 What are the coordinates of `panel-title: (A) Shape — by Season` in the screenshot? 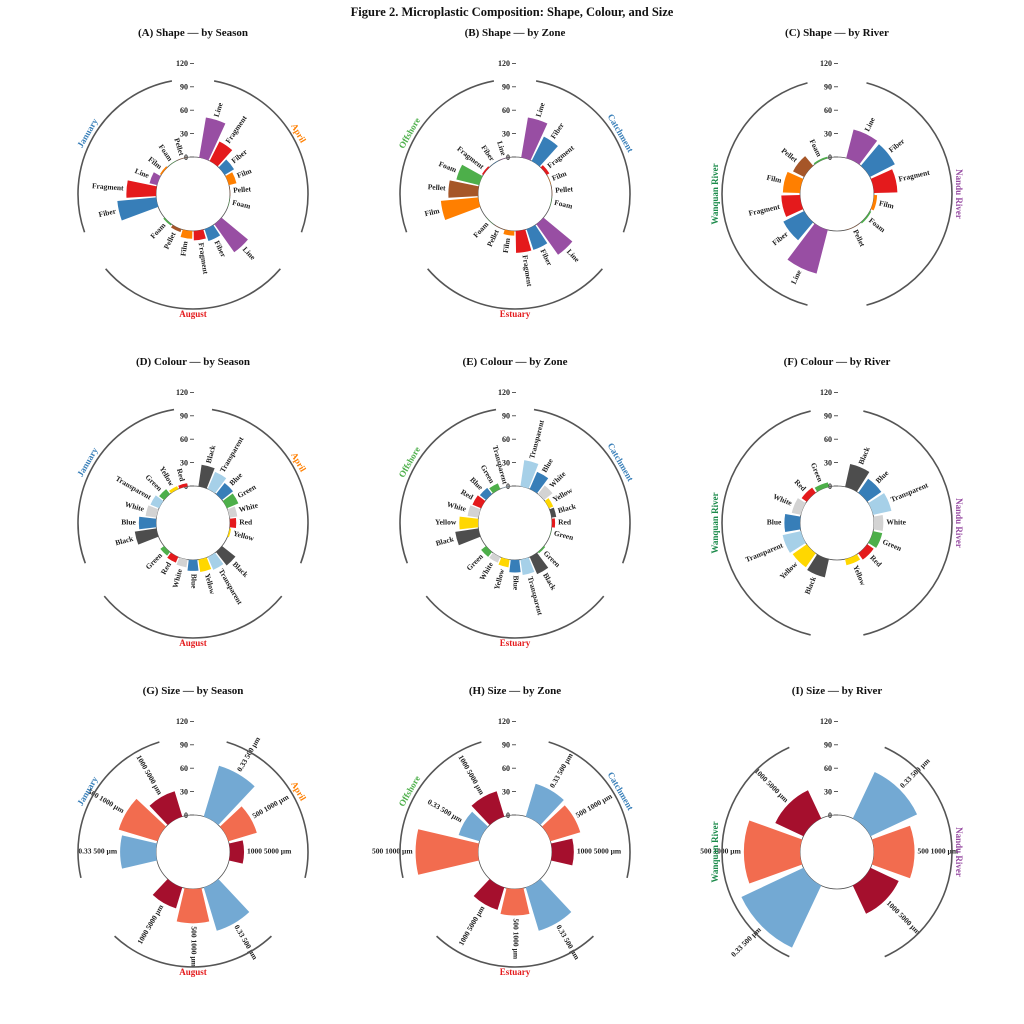 It's located at (193, 33).